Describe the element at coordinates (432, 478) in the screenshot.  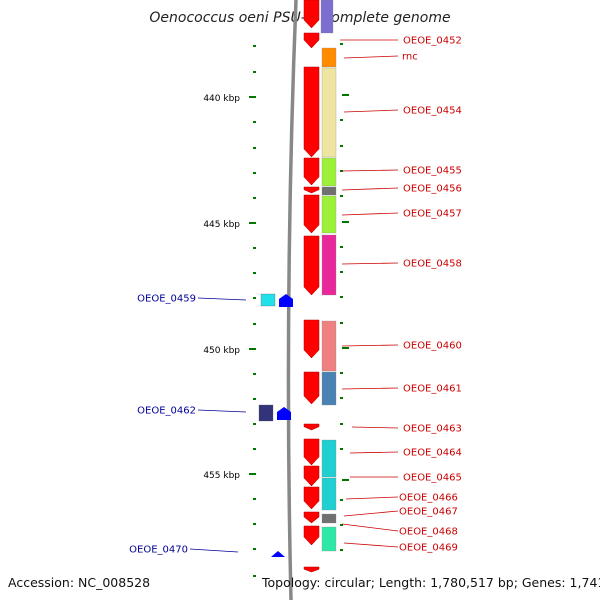
I see `gene-label: OEOE_0465` at that location.